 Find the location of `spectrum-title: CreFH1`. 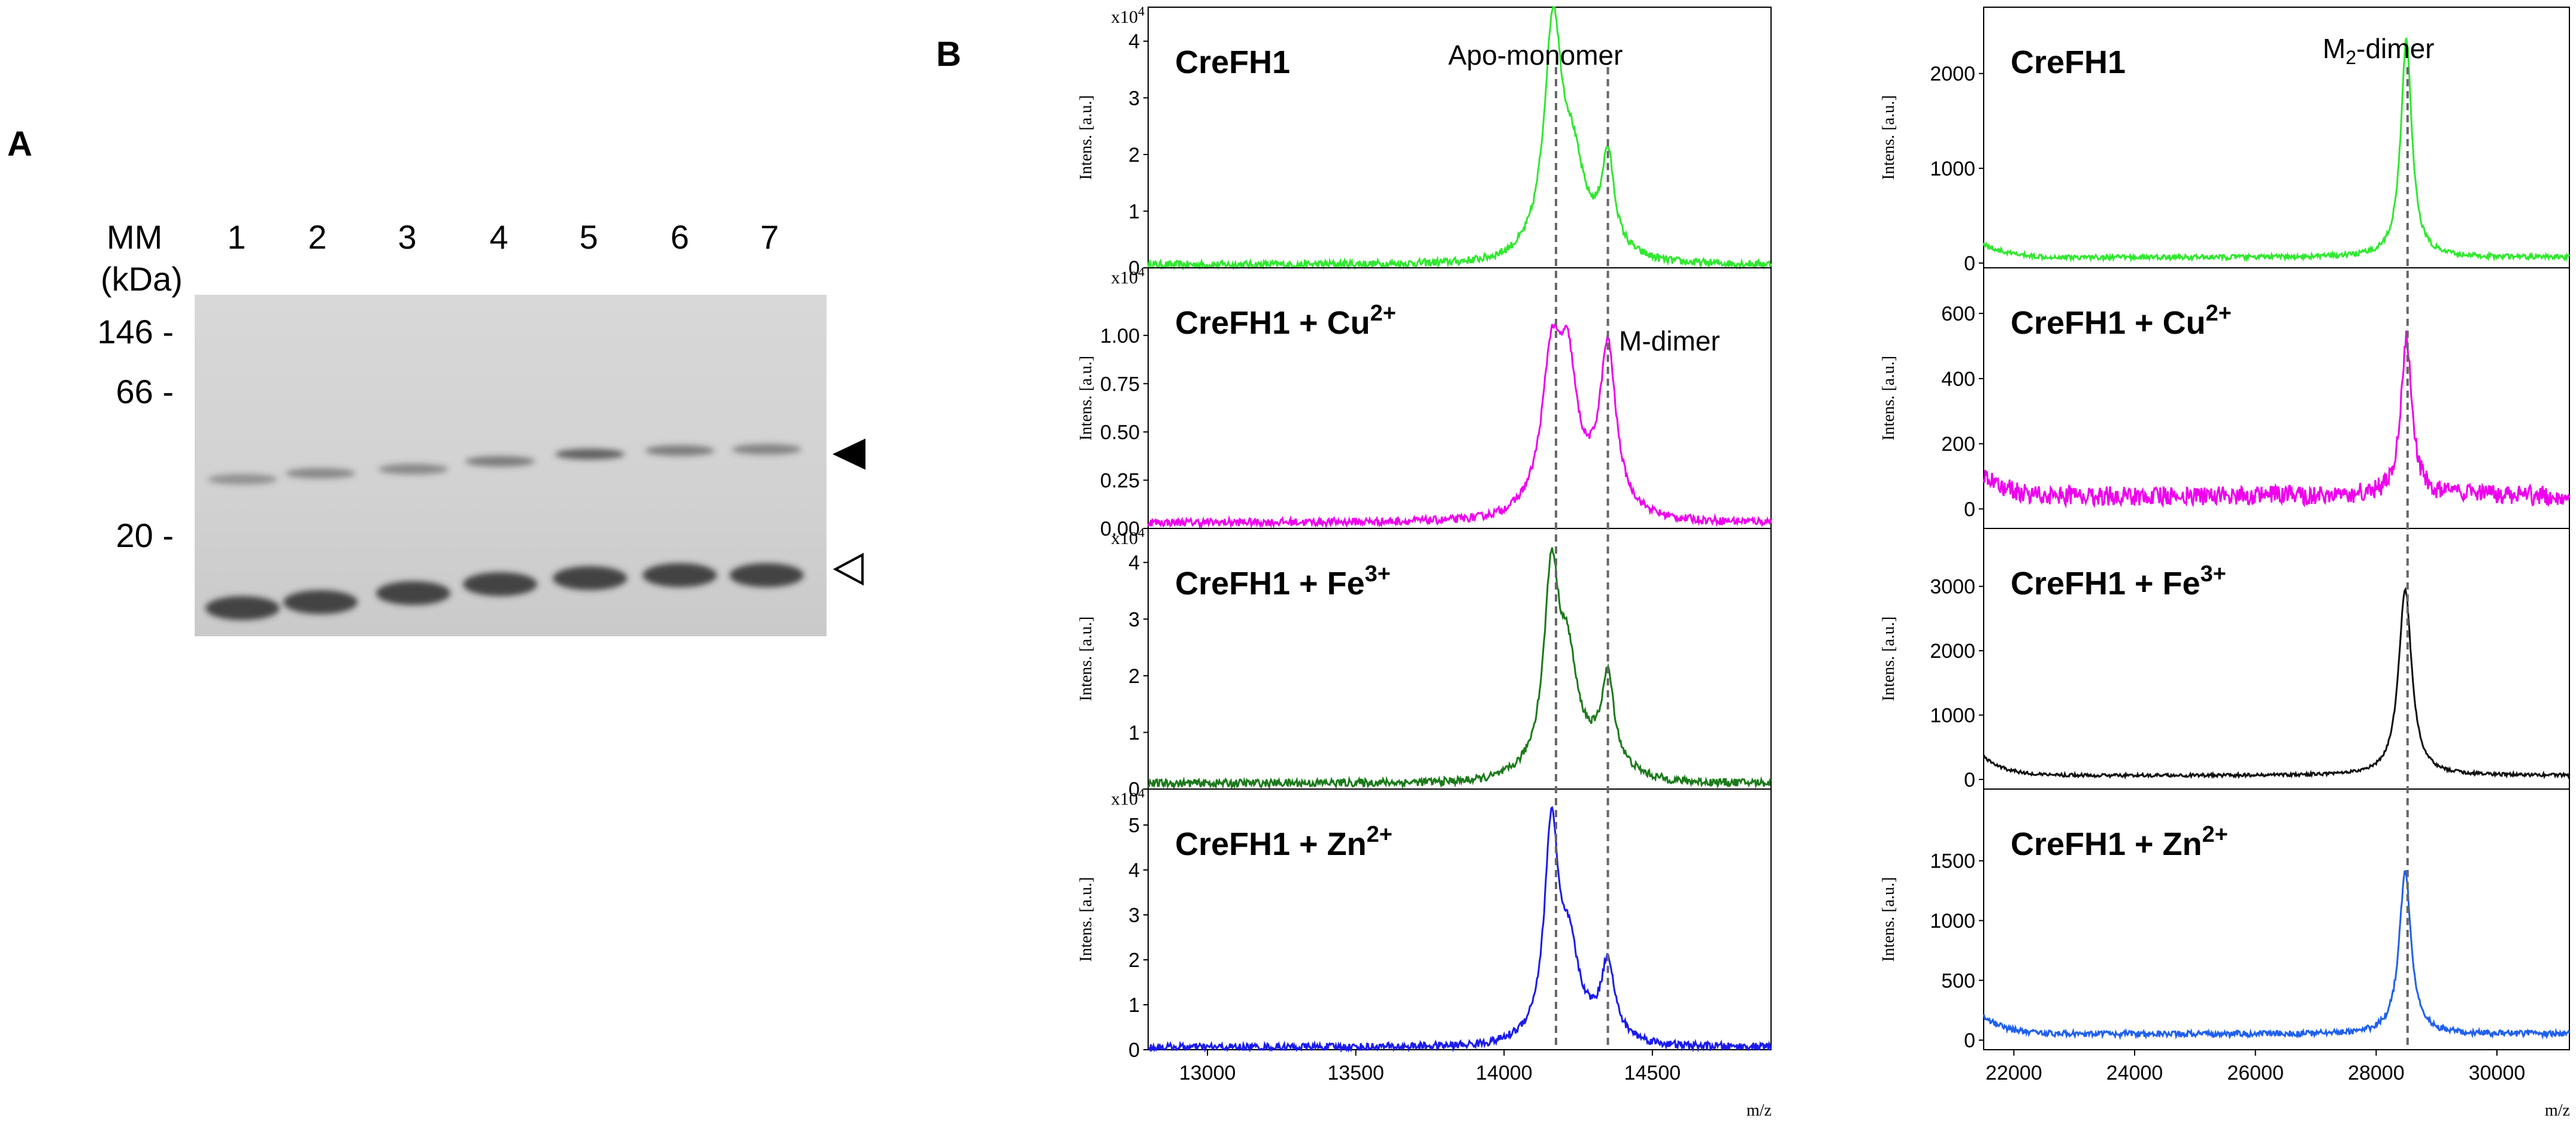

spectrum-title: CreFH1 is located at coordinates (2068, 62).